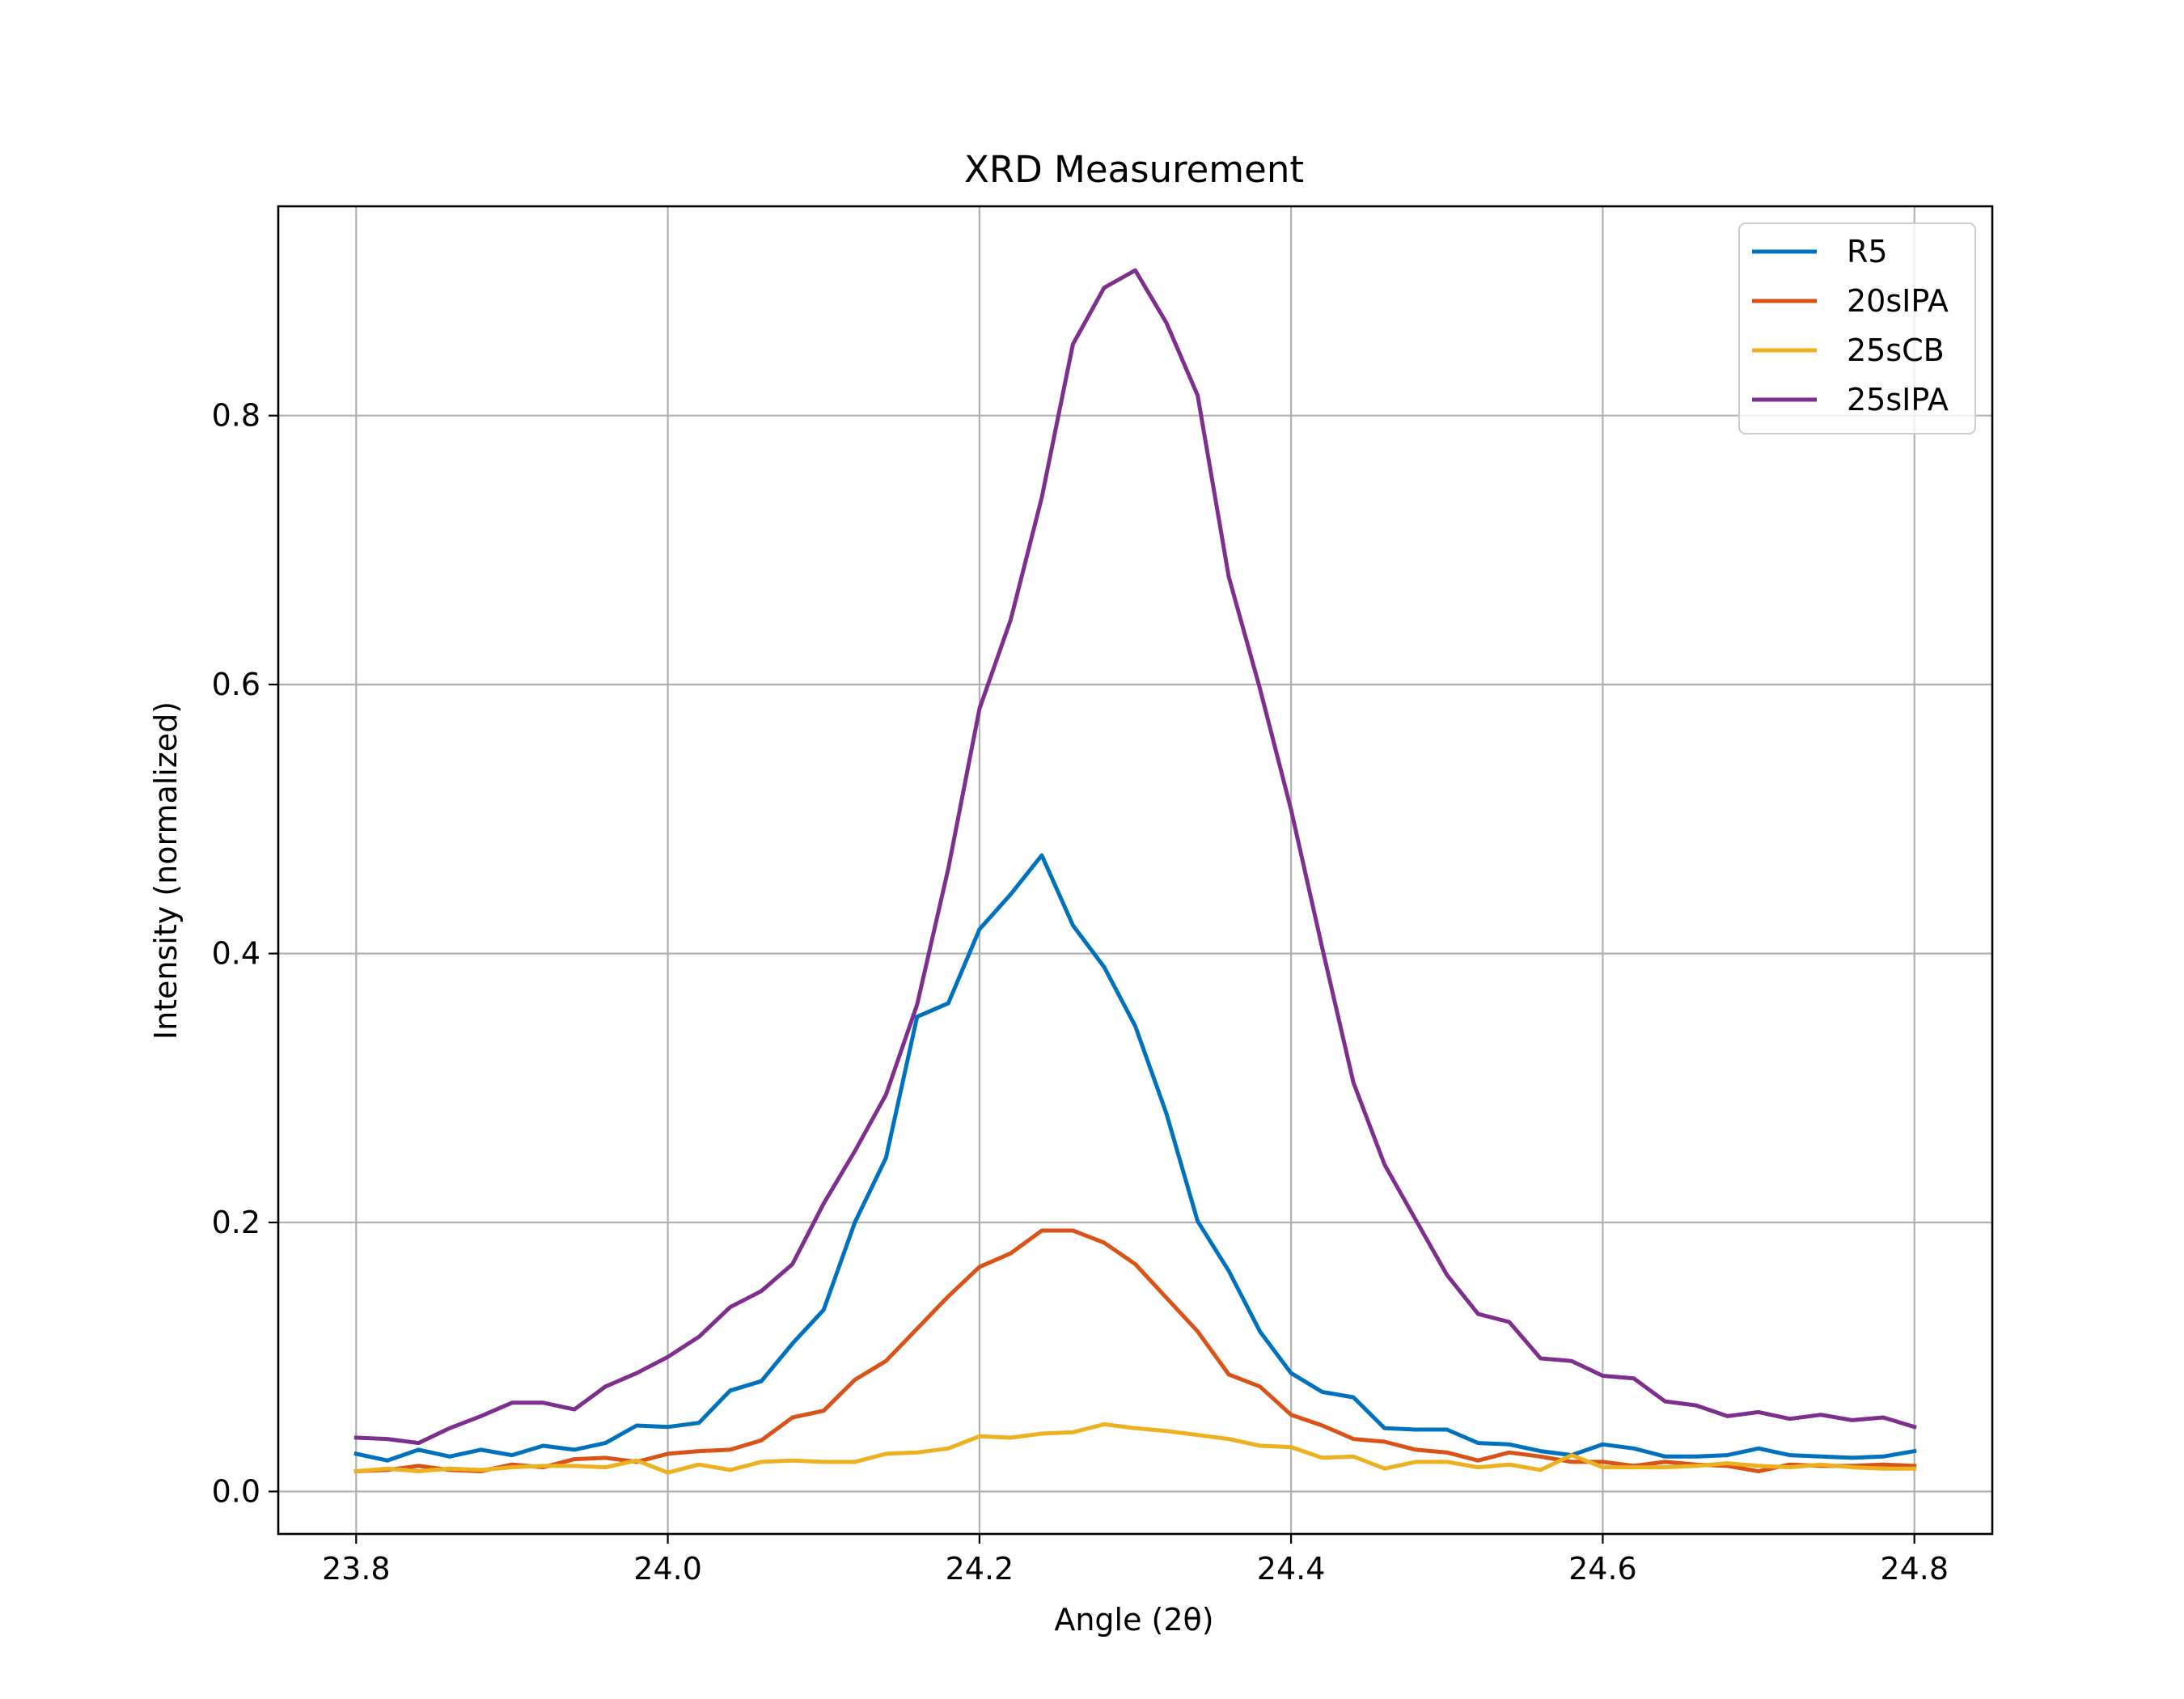 The height and width of the screenshot is (1699, 2184). Describe the element at coordinates (236, 416) in the screenshot. I see `y-tick-label: 0.8` at that location.